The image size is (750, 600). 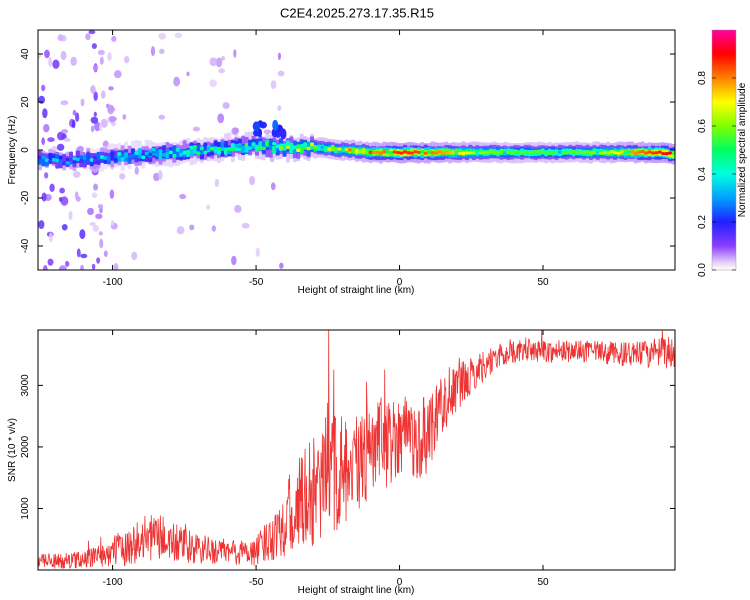 I want to click on colorbar-tick-label: 0.6, so click(x=702, y=126).